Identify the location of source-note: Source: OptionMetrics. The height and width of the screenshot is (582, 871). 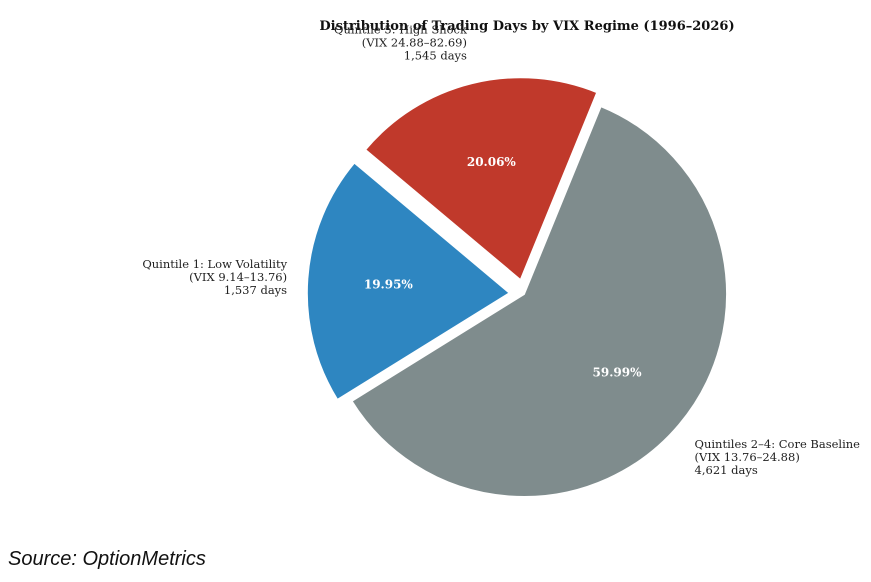
(107, 559).